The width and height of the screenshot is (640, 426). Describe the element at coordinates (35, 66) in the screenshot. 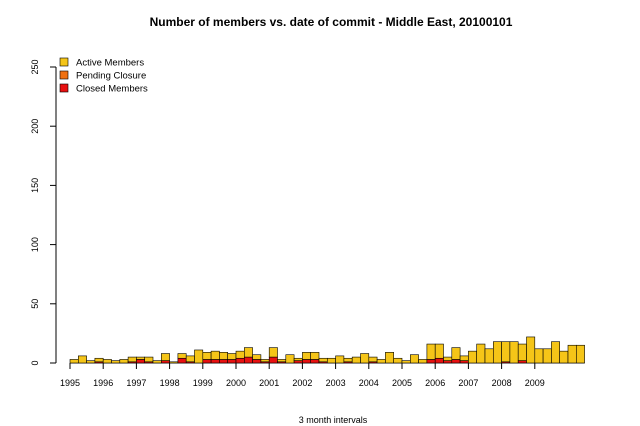

I see `y-tick-label: 250` at that location.